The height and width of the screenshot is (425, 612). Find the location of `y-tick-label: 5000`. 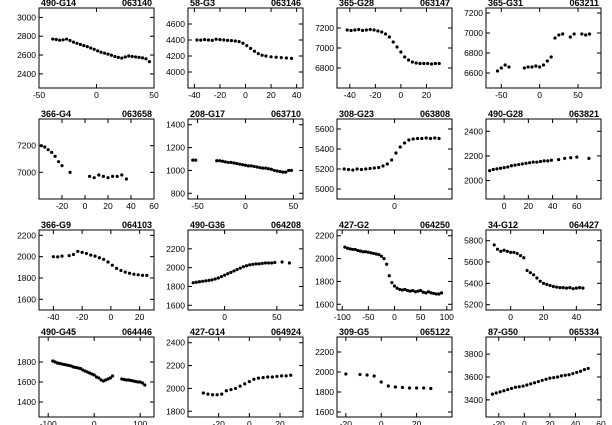

y-tick-label: 5000 is located at coordinates (324, 189).